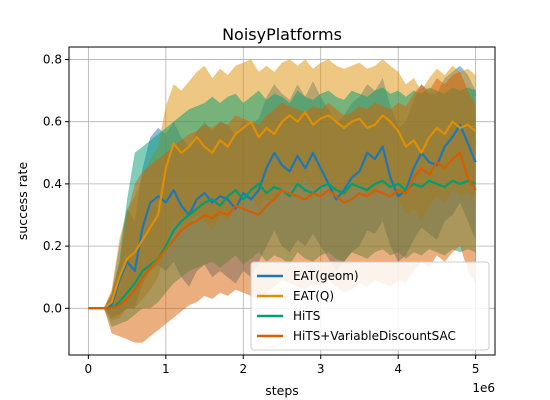  Describe the element at coordinates (374, 336) in the screenshot. I see `legend-label-hits-variablediscountsac: HiTS+VariableDiscountSAC` at that location.